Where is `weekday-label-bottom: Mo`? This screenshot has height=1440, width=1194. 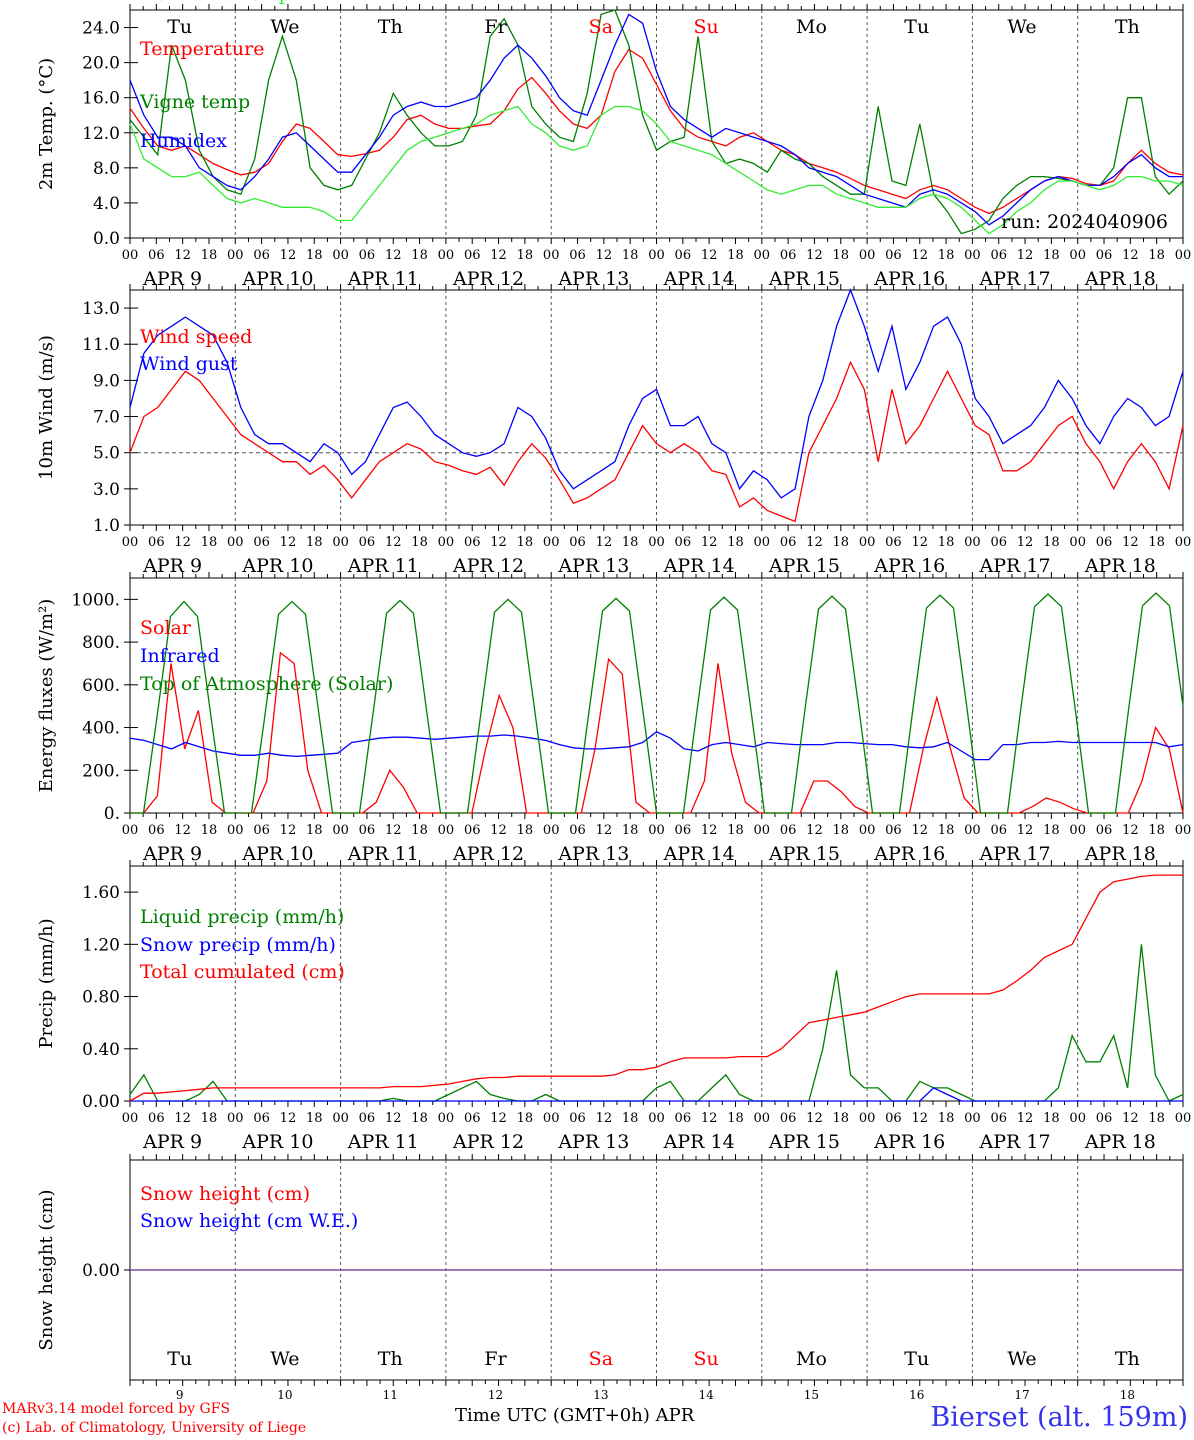 weekday-label-bottom: Mo is located at coordinates (811, 1359).